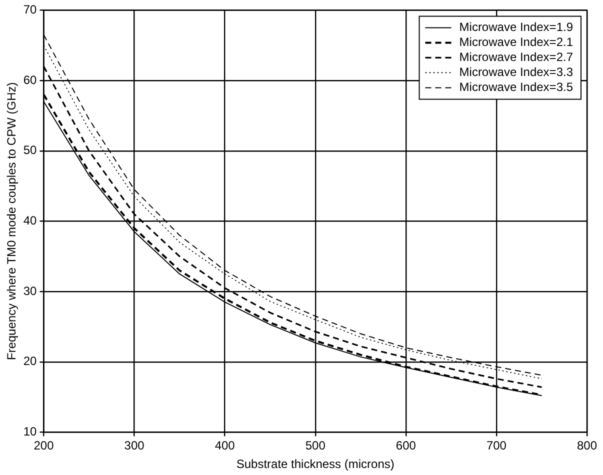 The image size is (603, 475). I want to click on x-tick-label: 200, so click(44, 445).